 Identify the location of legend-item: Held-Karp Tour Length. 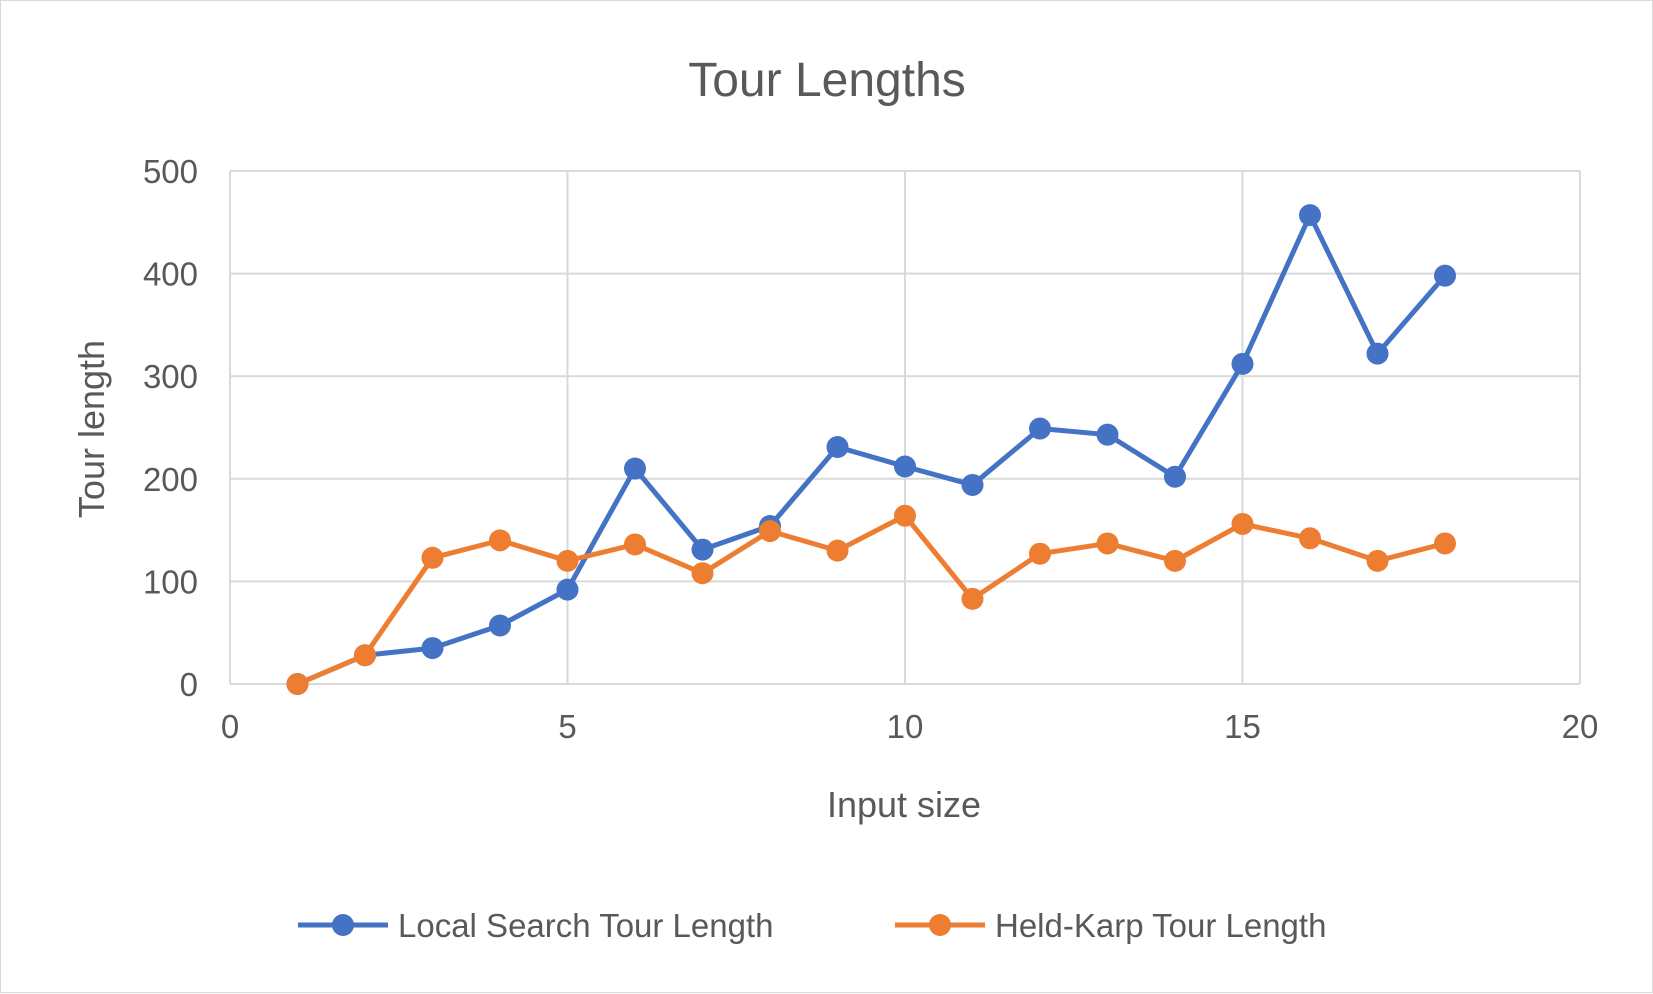
(1110, 925).